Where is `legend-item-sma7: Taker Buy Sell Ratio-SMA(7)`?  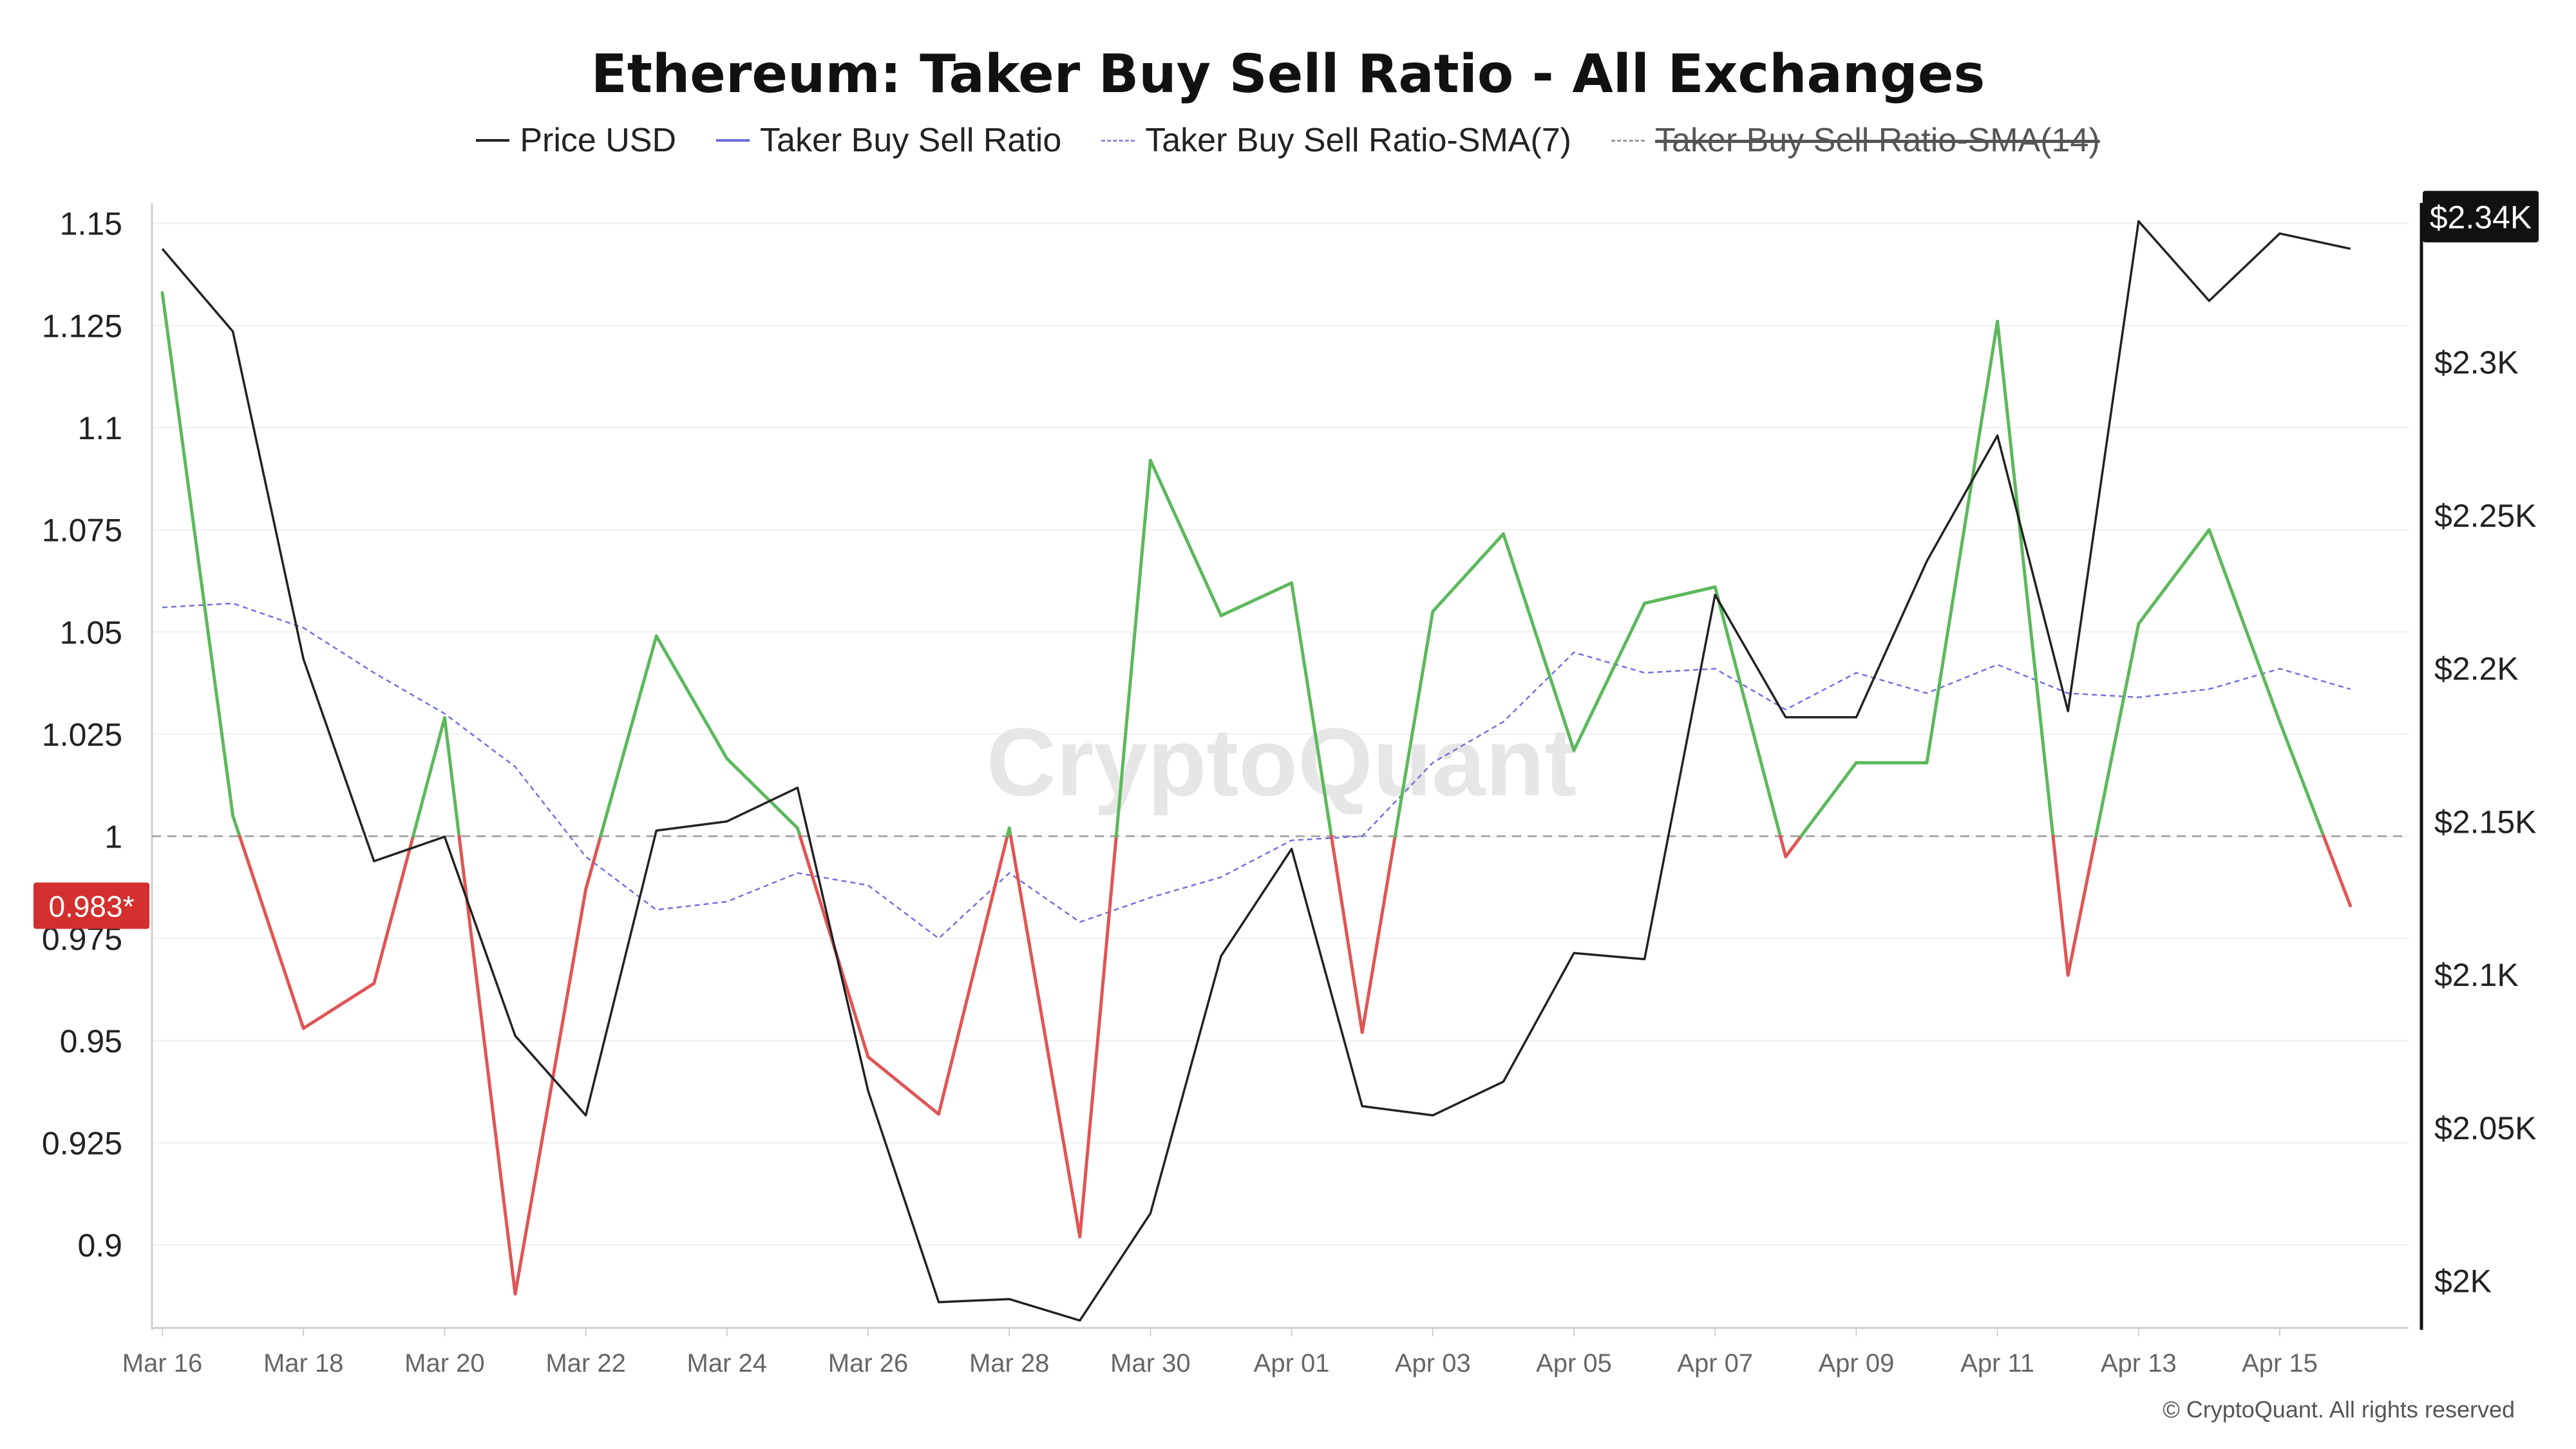
legend-item-sma7: Taker Buy Sell Ratio-SMA(7) is located at coordinates (1336, 140).